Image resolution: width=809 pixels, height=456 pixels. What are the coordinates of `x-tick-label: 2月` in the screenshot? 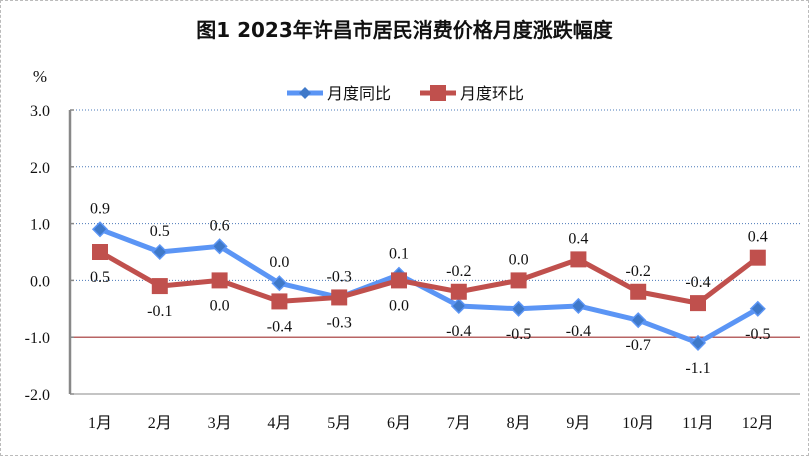 It's located at (160, 423).